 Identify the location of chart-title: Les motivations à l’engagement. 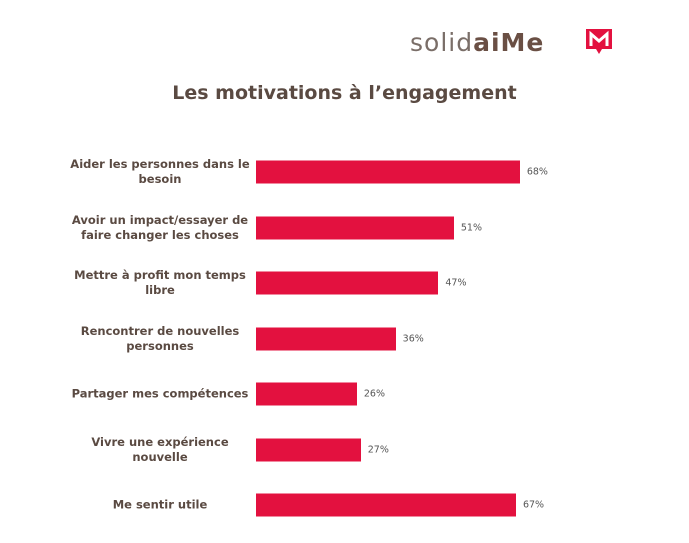
(344, 93).